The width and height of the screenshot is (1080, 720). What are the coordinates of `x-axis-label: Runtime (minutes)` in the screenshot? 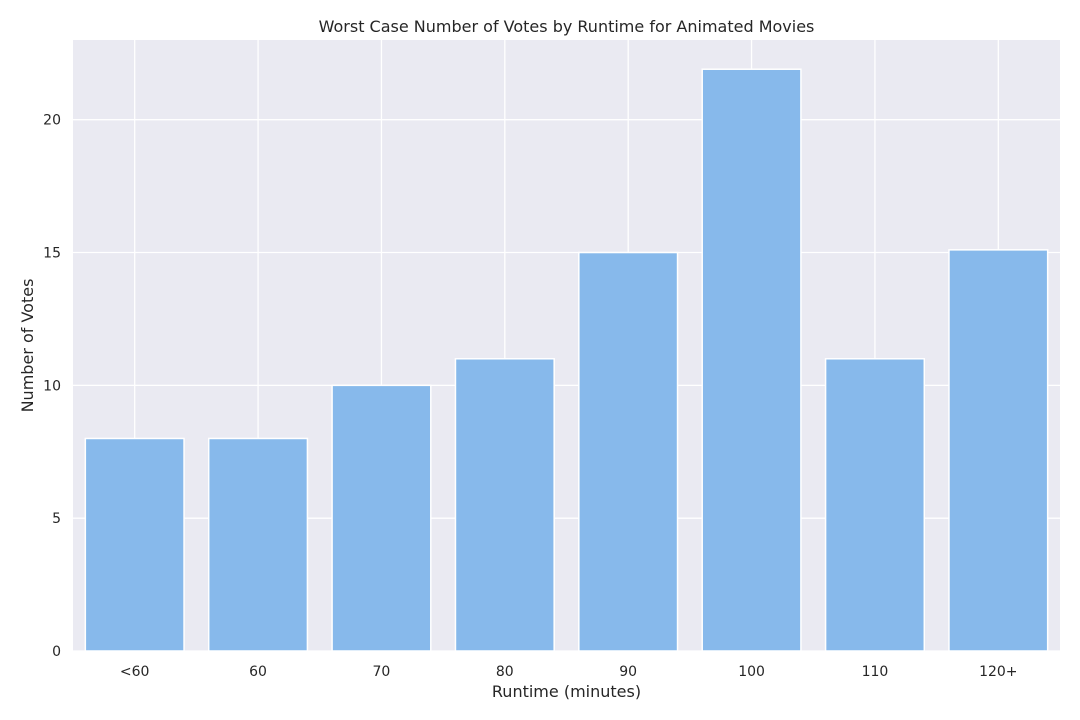 It's located at (566, 691).